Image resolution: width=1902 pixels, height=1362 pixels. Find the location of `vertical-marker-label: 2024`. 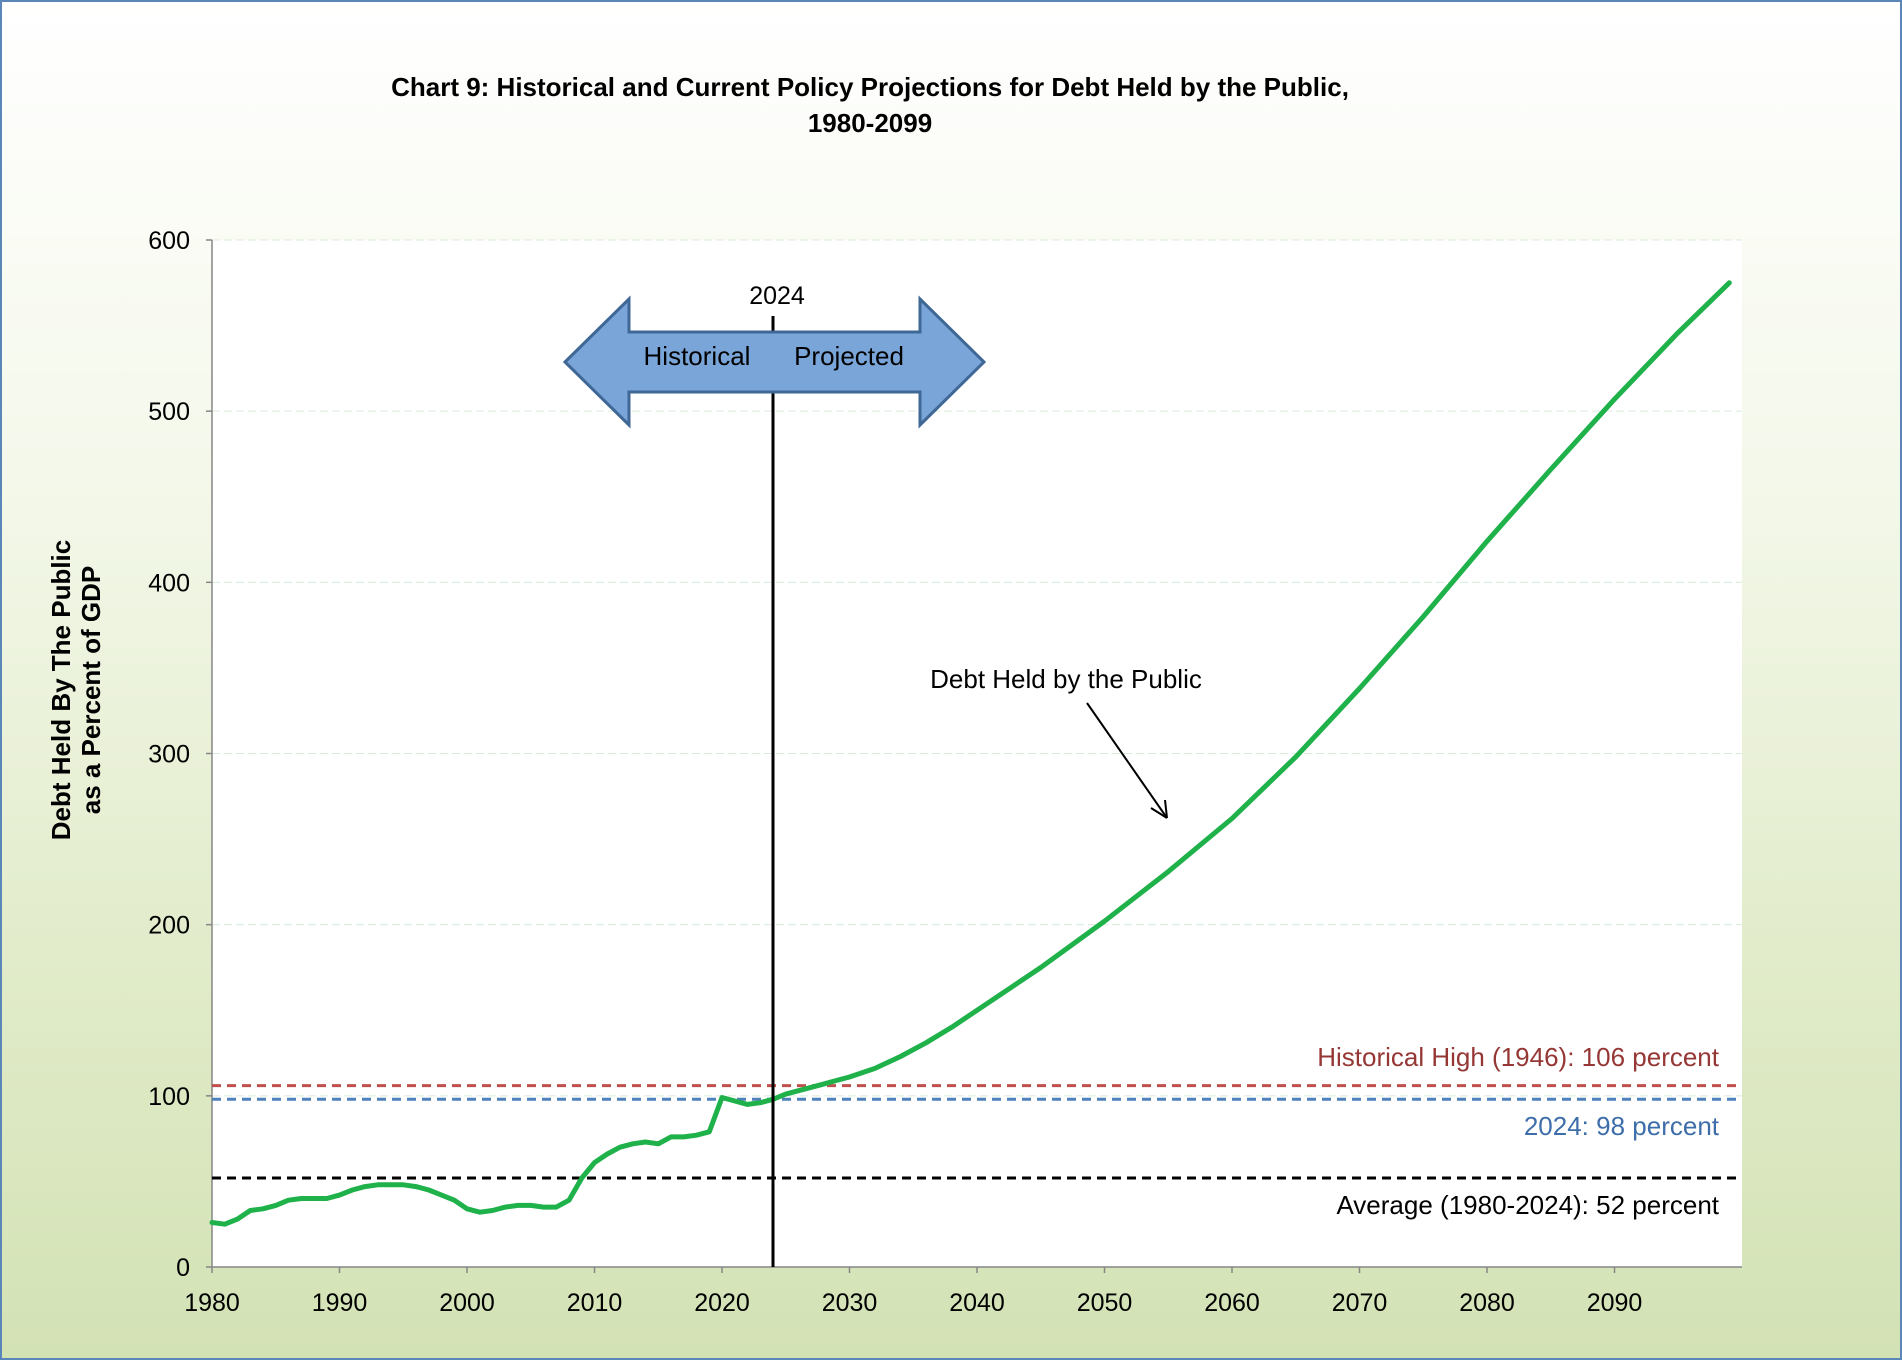

vertical-marker-label: 2024 is located at coordinates (777, 296).